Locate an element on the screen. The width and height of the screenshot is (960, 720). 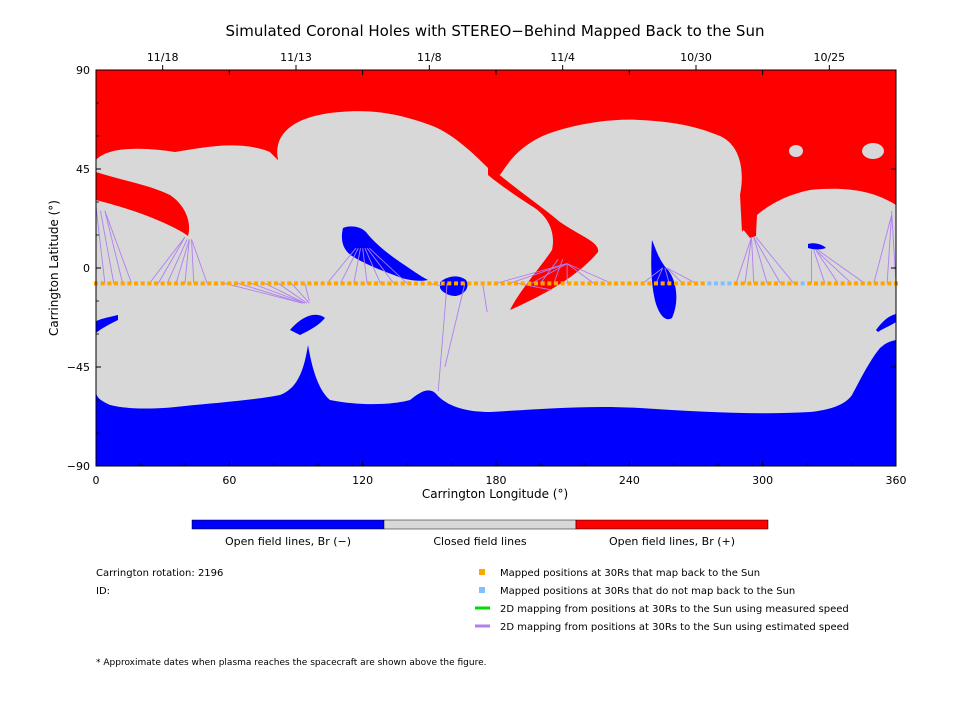
x-tick-label: 180 is located at coordinates (496, 480).